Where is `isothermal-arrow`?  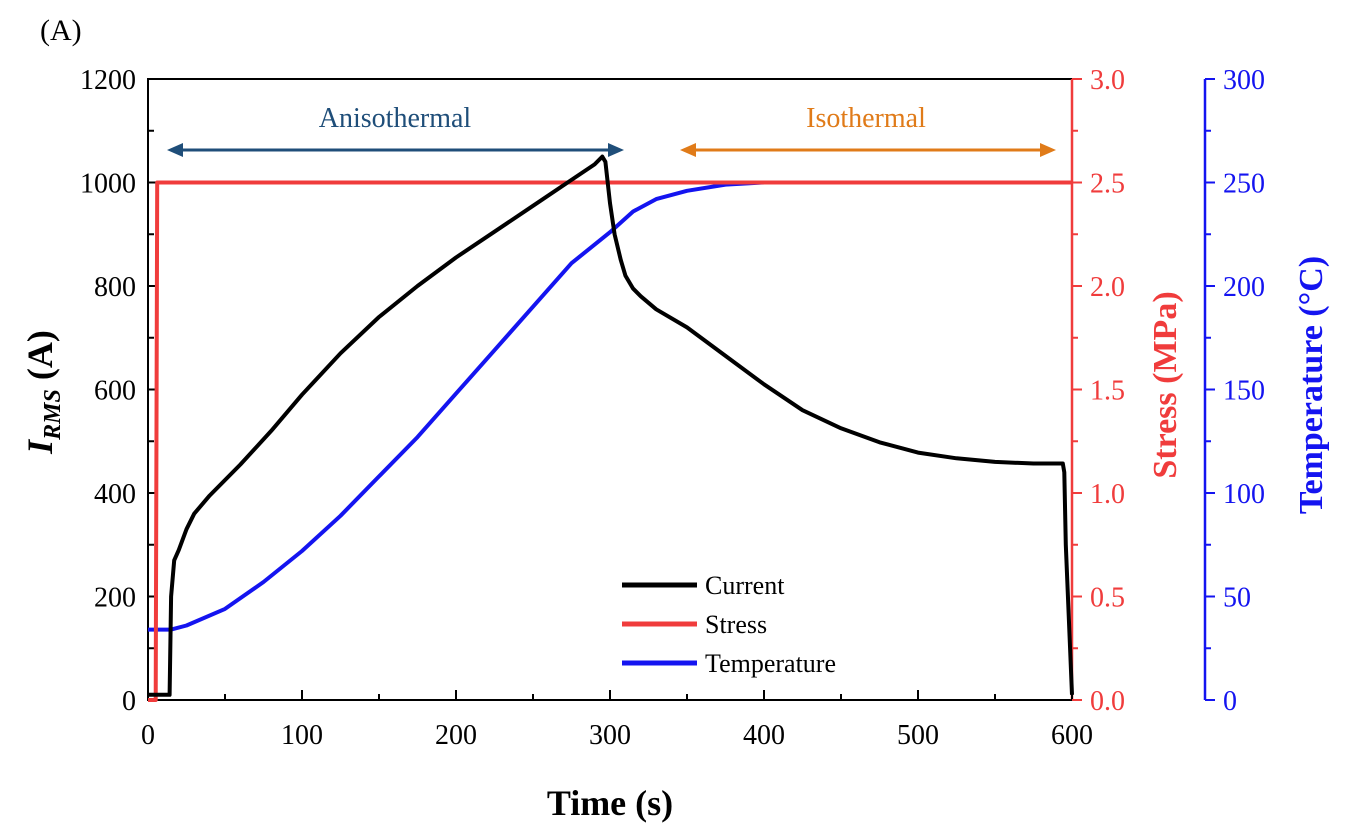
isothermal-arrow is located at coordinates (868, 150).